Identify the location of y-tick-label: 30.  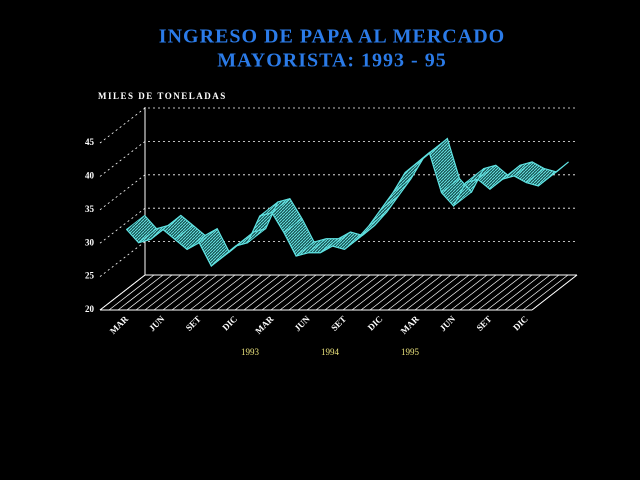
(90, 242).